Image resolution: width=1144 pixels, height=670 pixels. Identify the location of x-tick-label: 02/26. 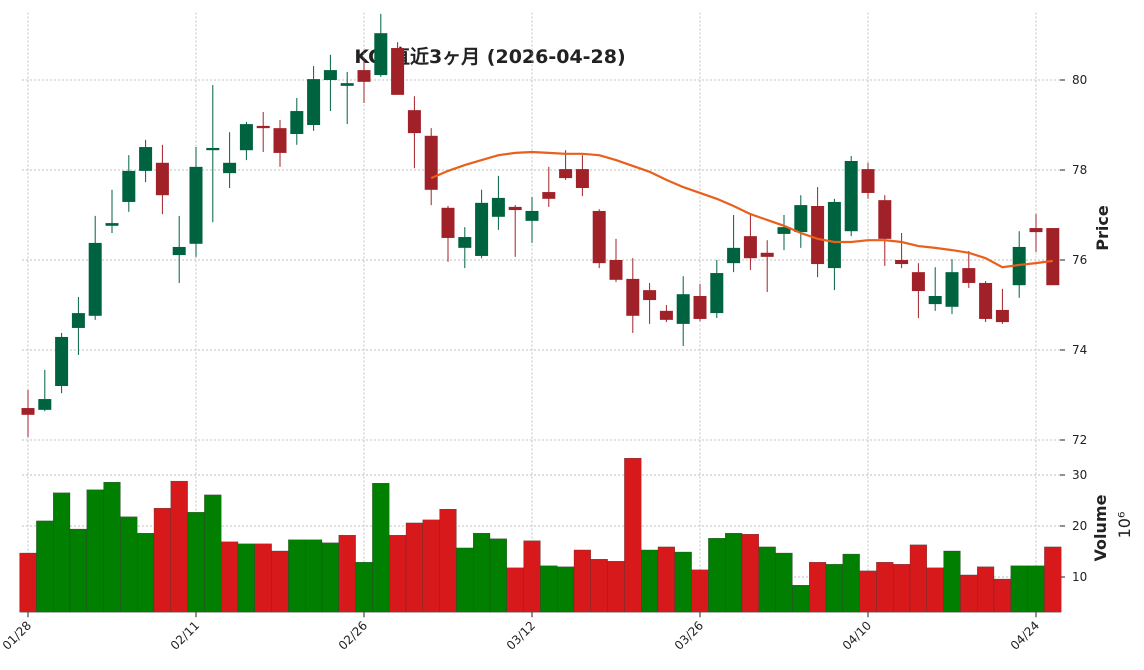
(353, 635).